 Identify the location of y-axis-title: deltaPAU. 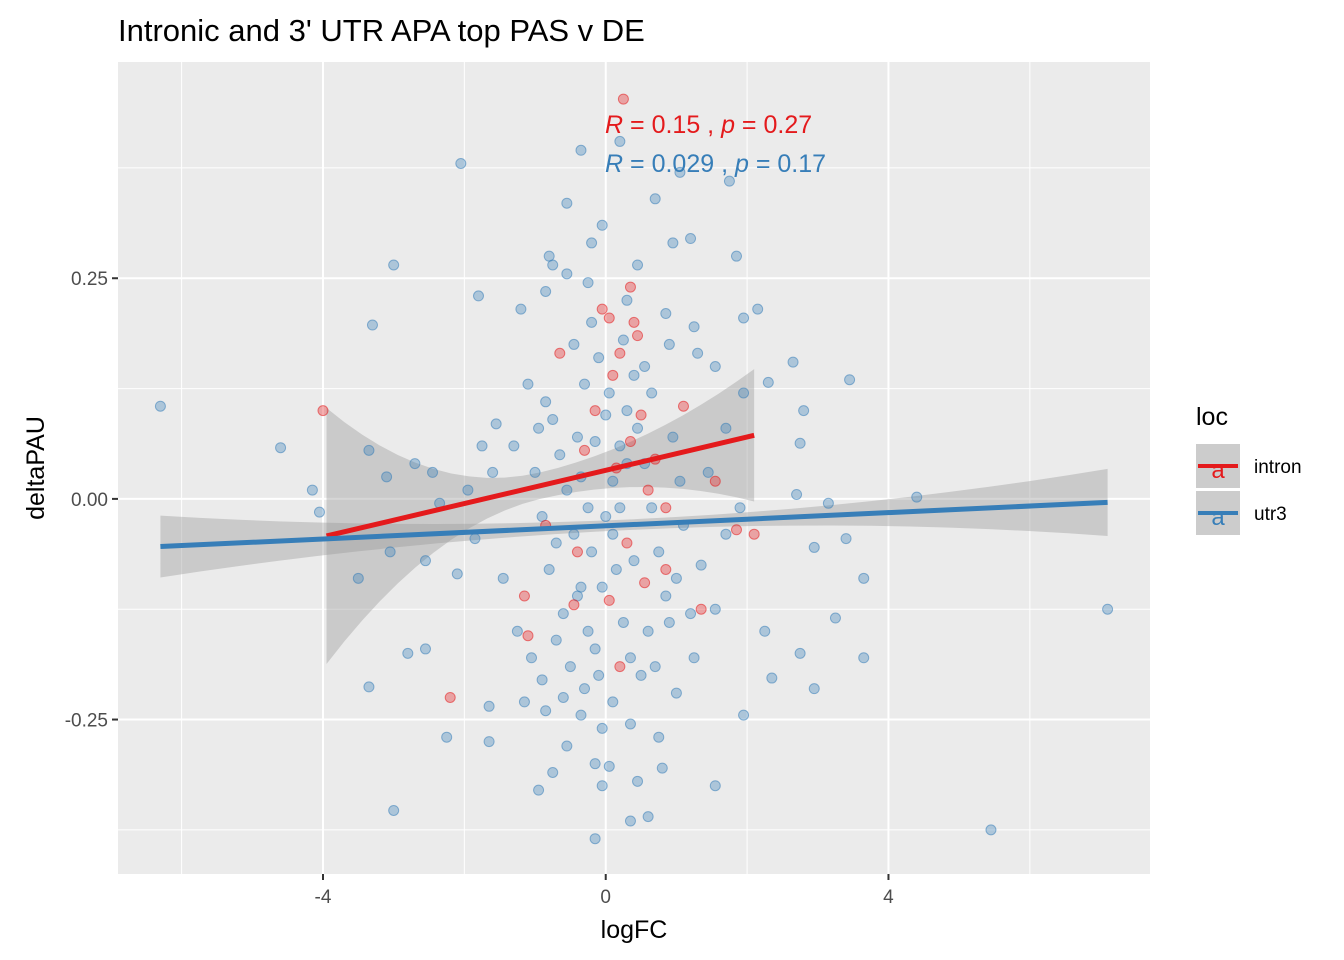
(36, 468).